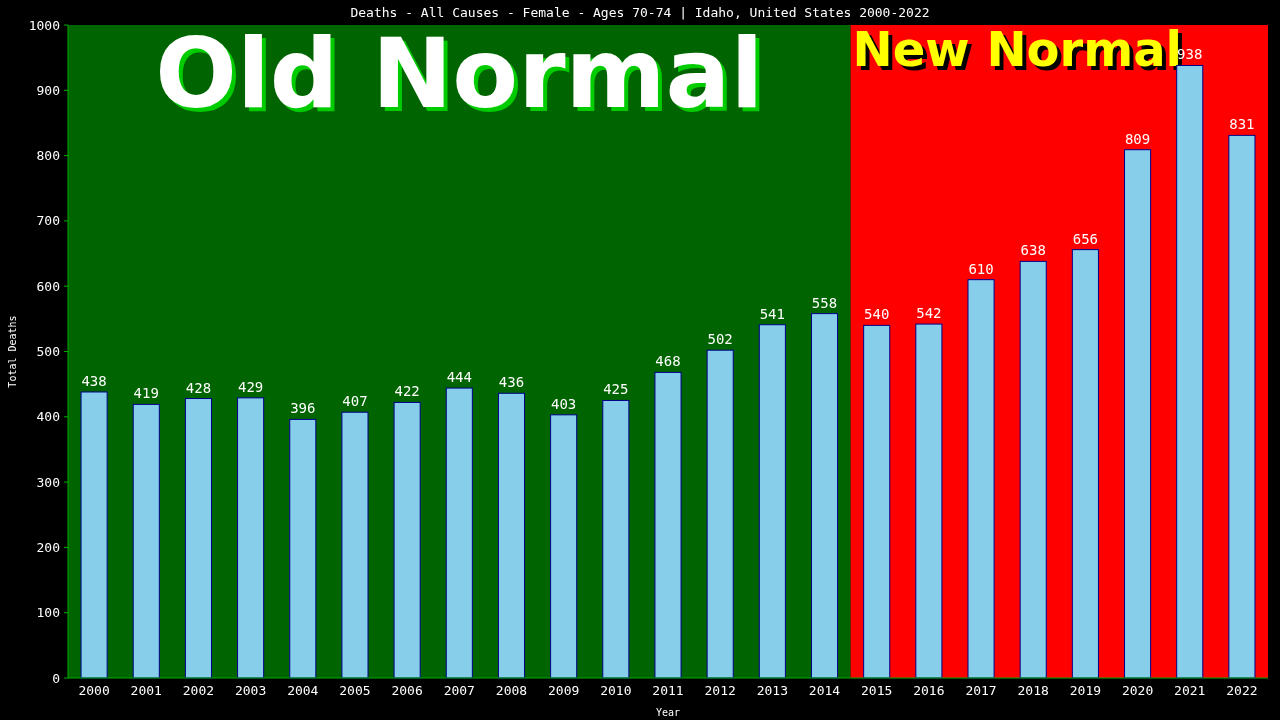  What do you see at coordinates (198, 690) in the screenshot?
I see `x-tick-label: 2002` at bounding box center [198, 690].